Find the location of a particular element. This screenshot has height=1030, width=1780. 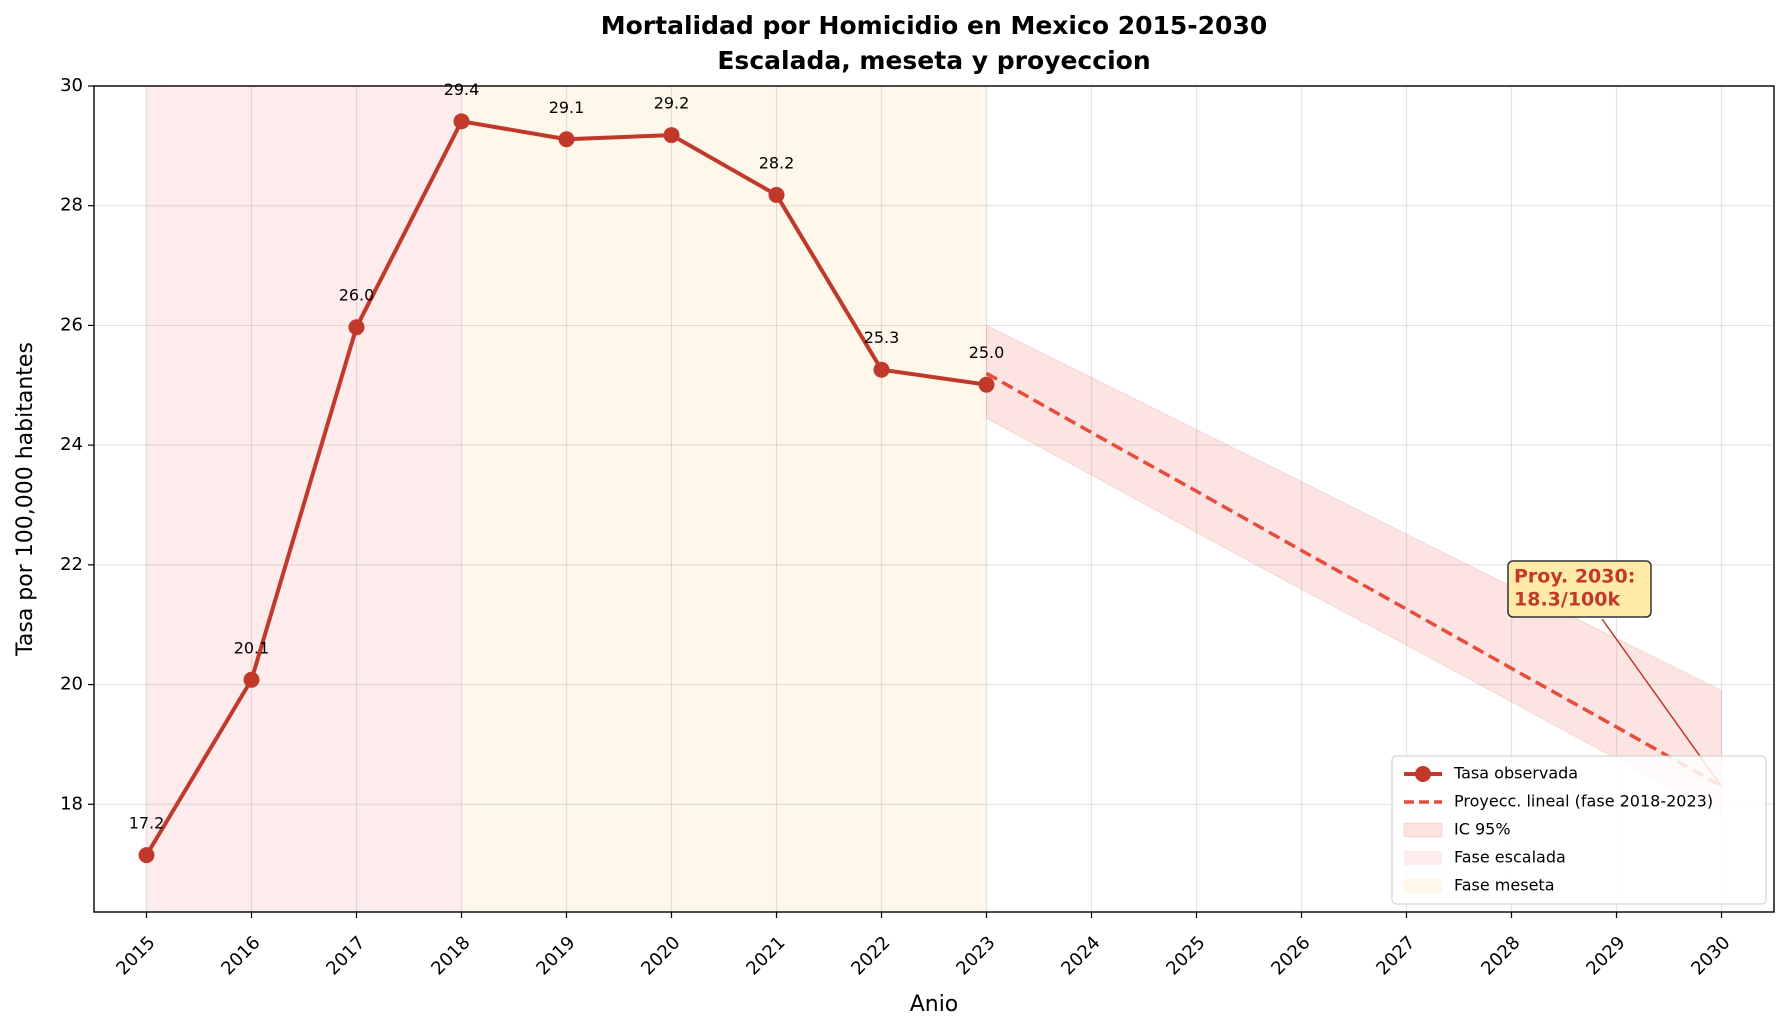

legend-label: Fase escalada is located at coordinates (1510, 857).